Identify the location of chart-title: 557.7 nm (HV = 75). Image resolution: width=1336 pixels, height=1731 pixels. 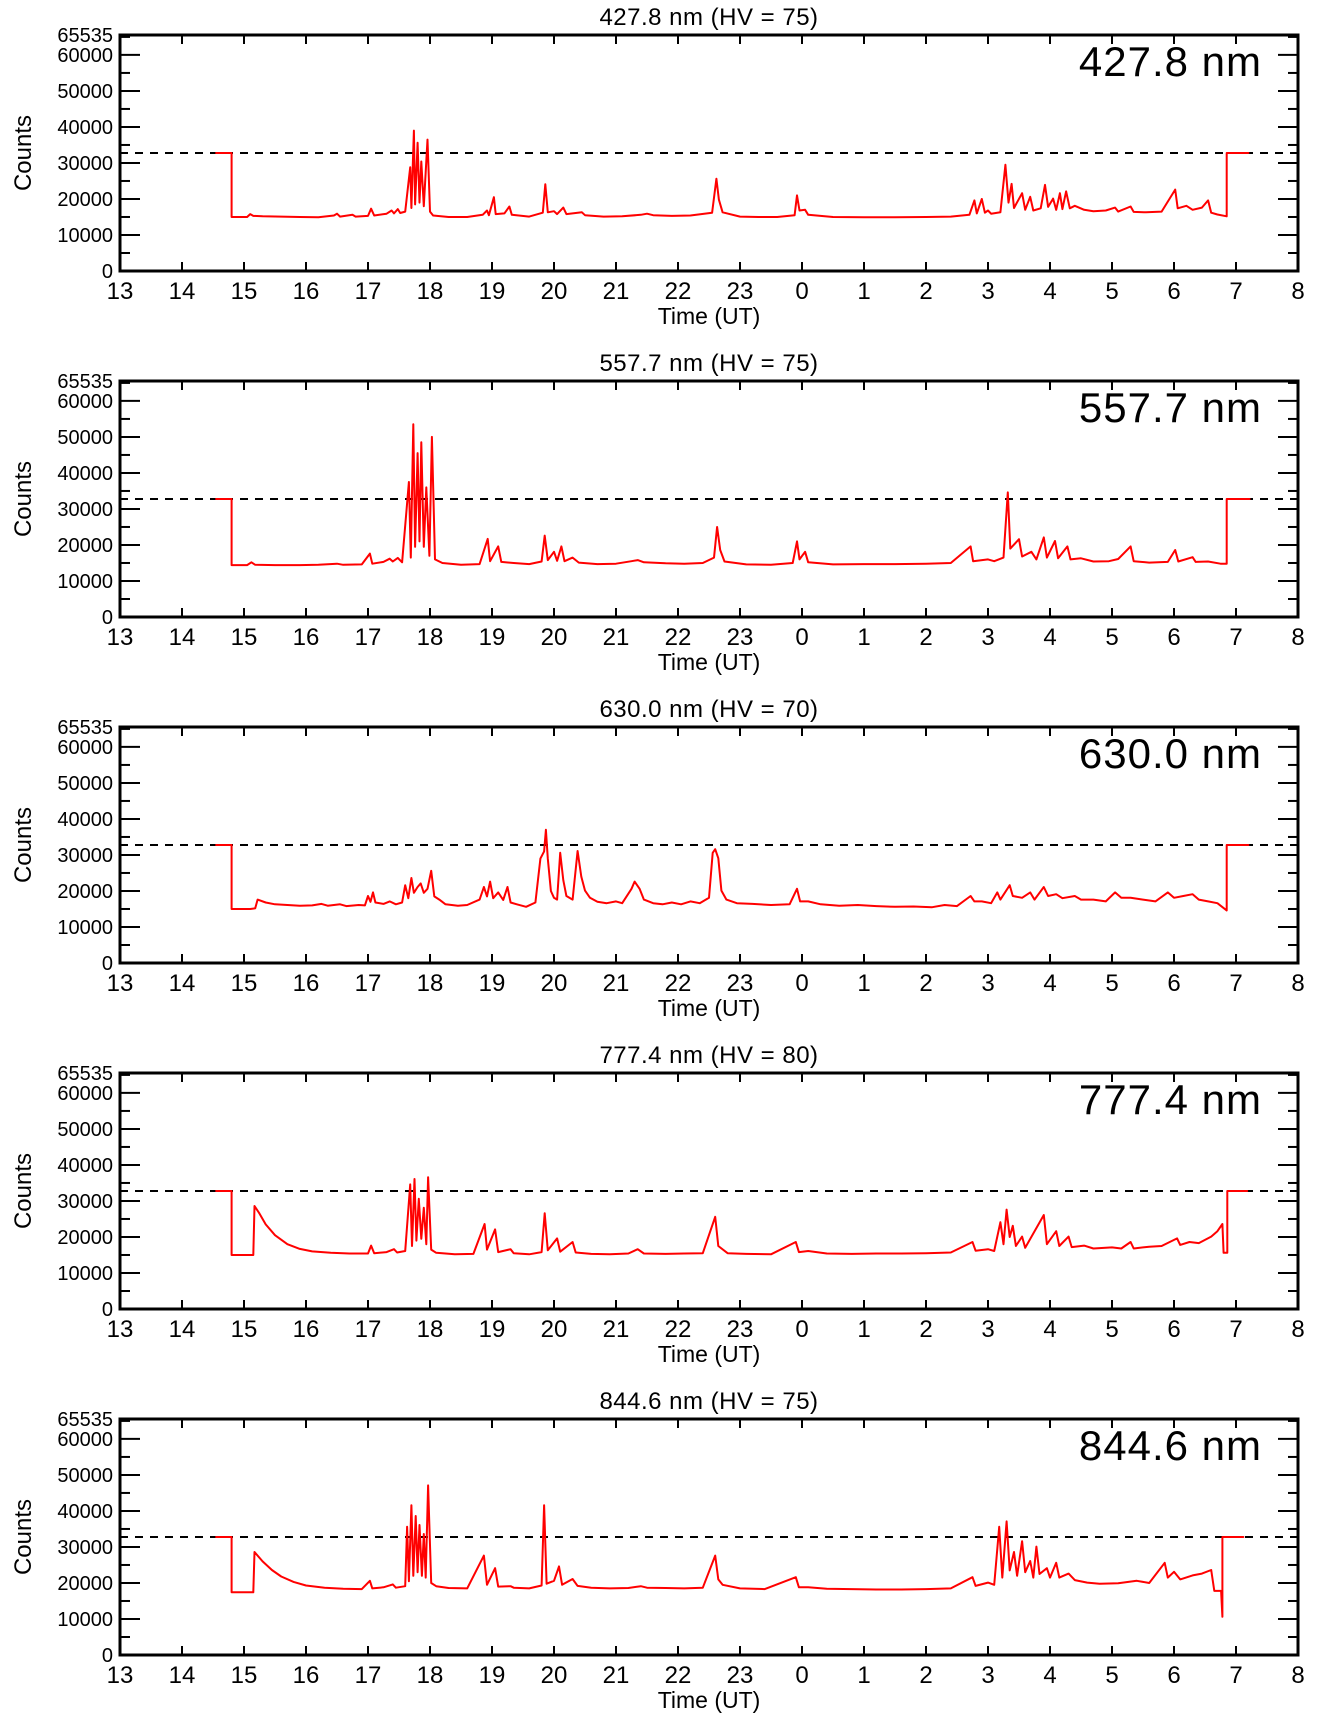
(709, 363).